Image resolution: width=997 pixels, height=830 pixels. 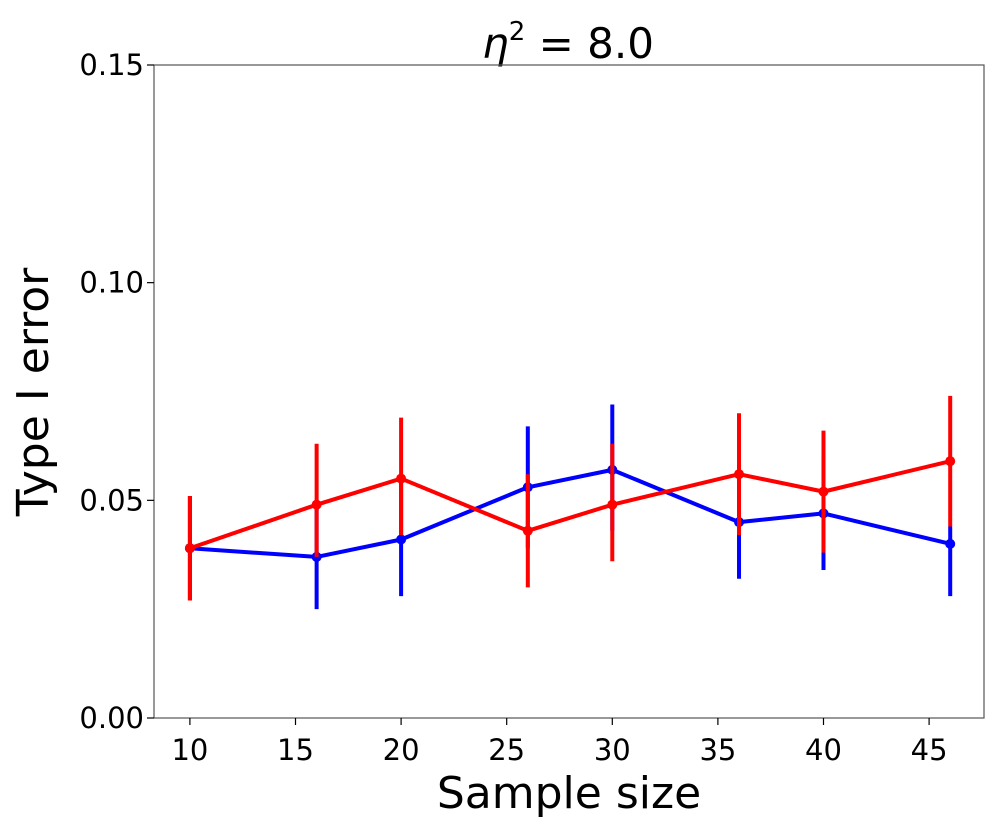 I want to click on chart-title-rest: = 8.0, so click(x=589, y=43).